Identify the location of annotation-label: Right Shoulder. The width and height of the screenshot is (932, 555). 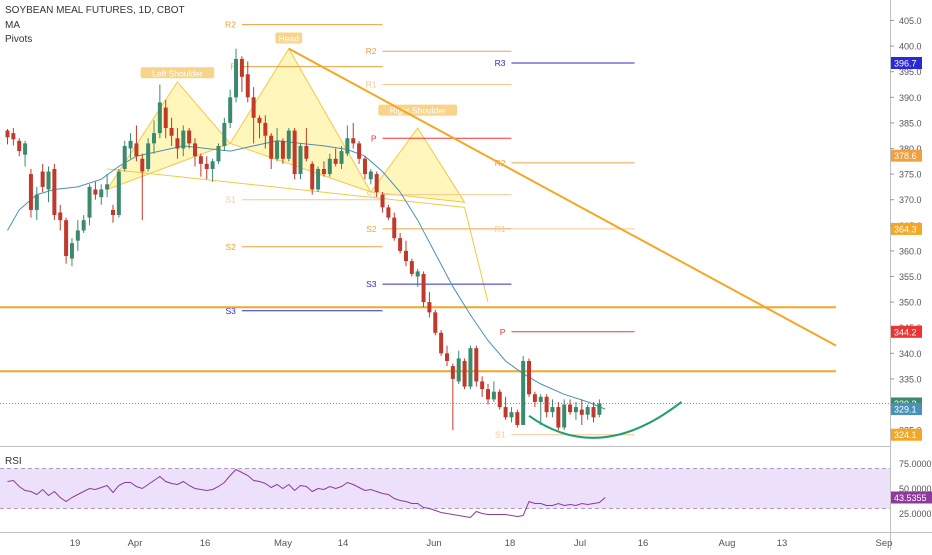
(418, 111).